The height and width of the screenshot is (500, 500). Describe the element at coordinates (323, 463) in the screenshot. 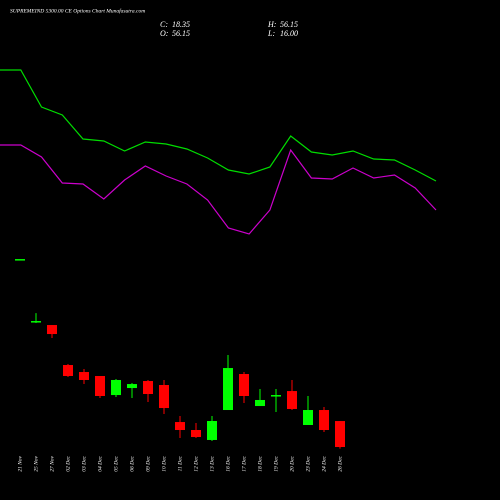

I see `x-tick-label: 24 Dec` at that location.